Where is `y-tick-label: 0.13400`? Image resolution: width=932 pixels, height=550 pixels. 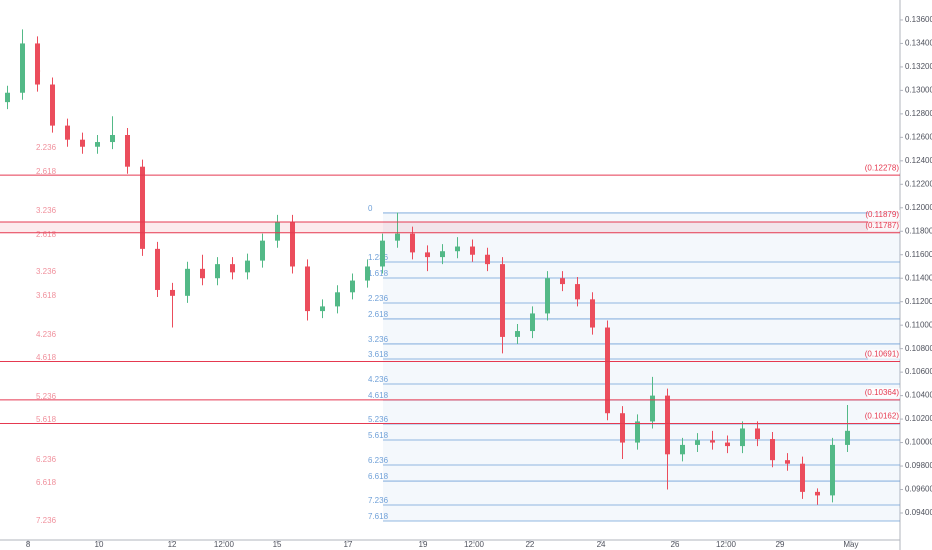
y-tick-label: 0.13400 is located at coordinates (918, 43).